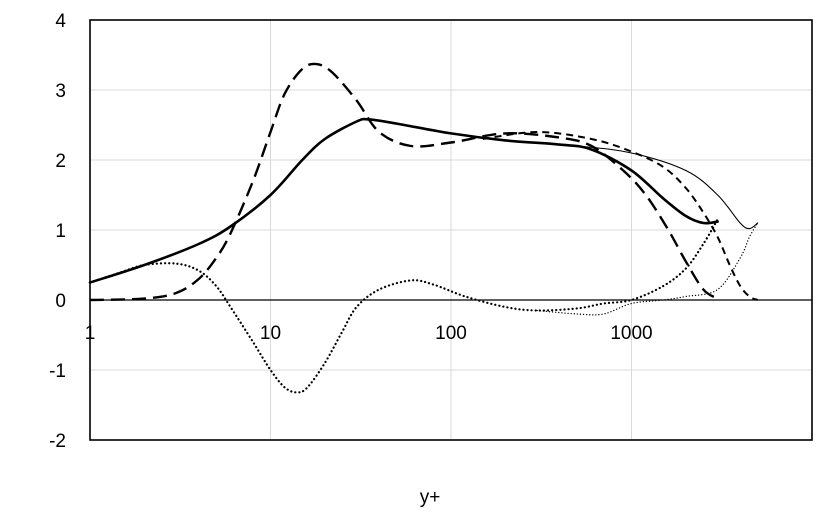 The height and width of the screenshot is (523, 822). I want to click on y-tick-label: 1, so click(60, 231).